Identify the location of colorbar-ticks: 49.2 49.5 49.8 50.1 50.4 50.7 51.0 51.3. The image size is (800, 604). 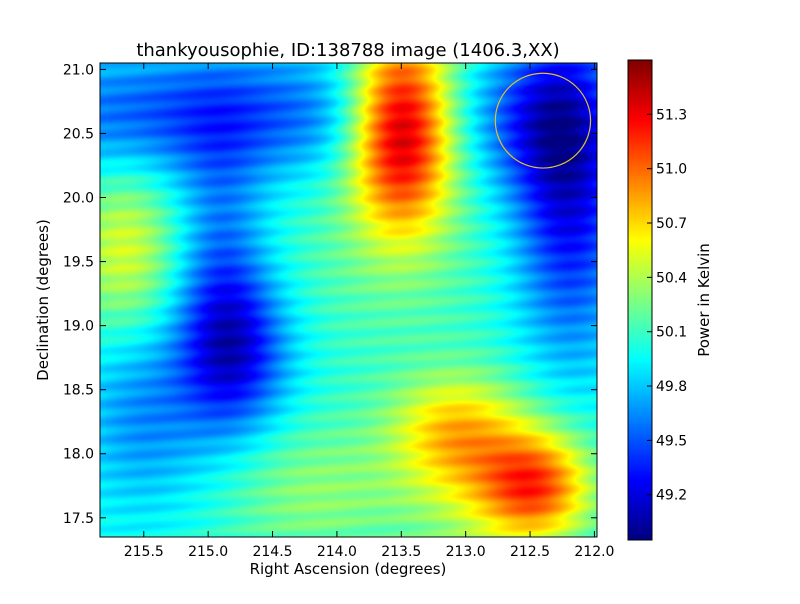
(667, 305).